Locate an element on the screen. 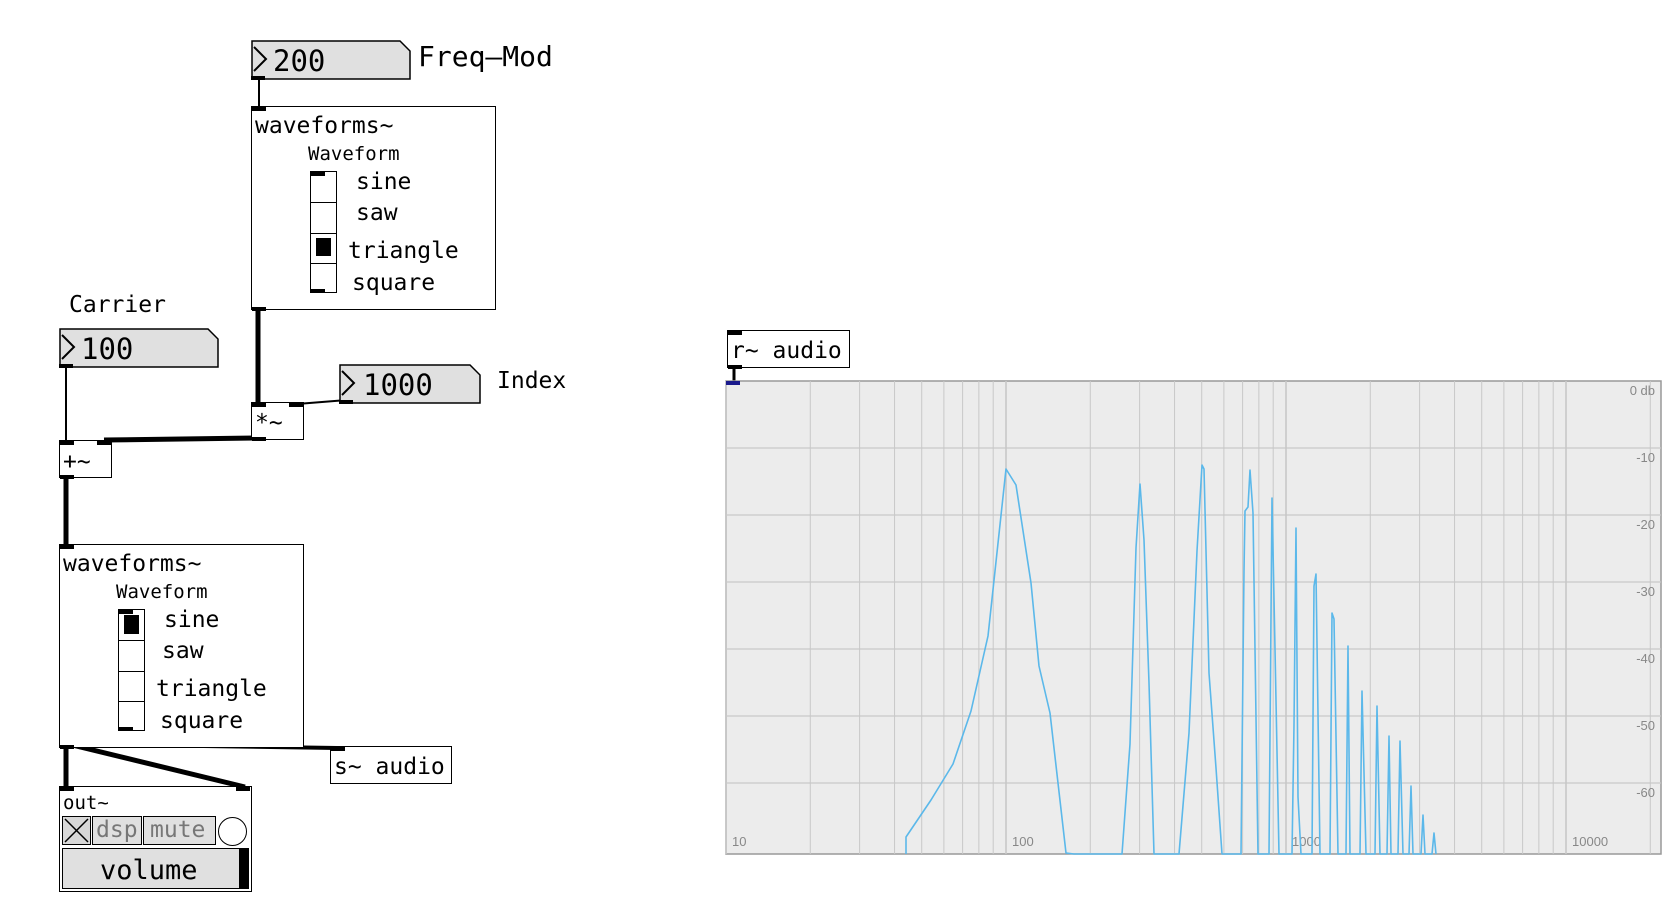  volume-label: volume is located at coordinates (149, 870).